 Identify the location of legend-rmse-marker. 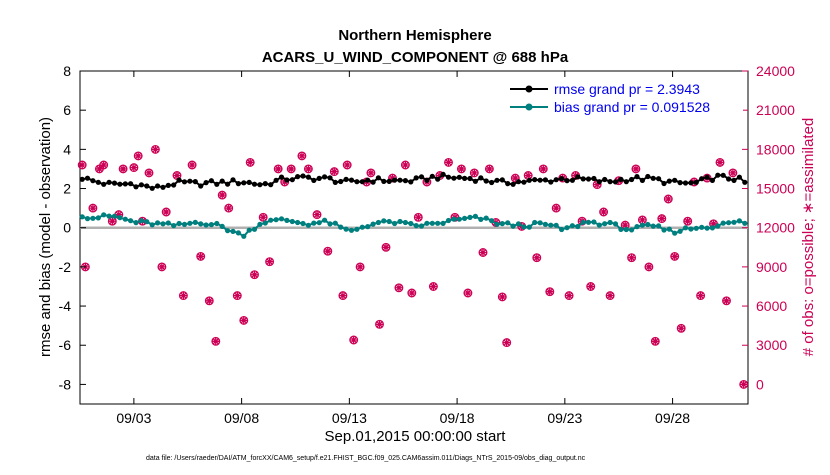
(529, 89).